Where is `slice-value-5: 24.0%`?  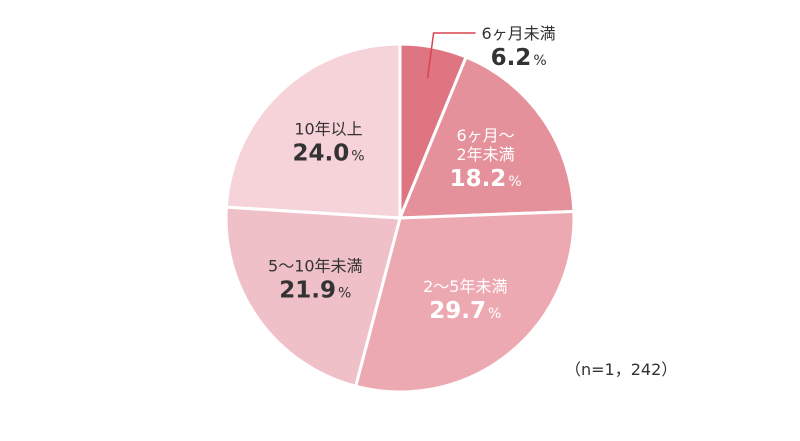 slice-value-5: 24.0% is located at coordinates (328, 153).